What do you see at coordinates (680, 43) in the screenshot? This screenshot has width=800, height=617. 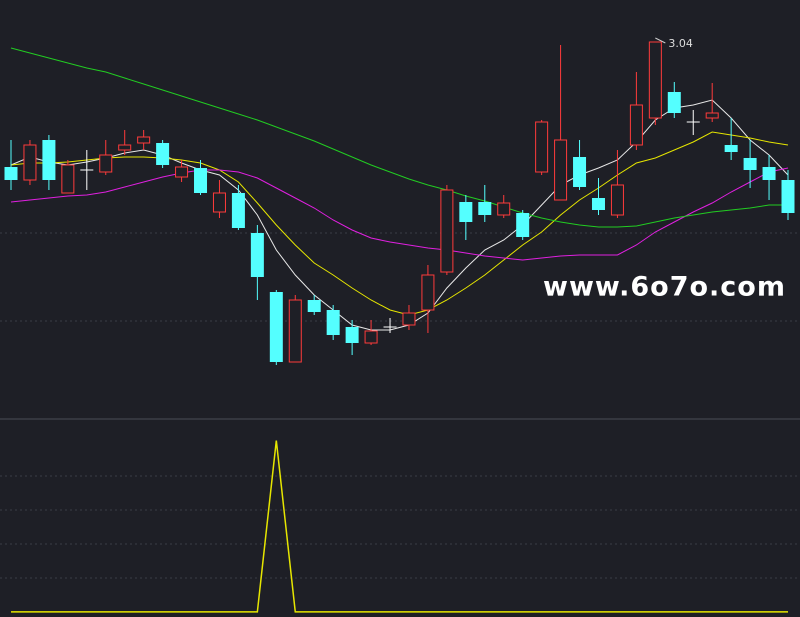 I see `annotation-label: 3.04` at bounding box center [680, 43].